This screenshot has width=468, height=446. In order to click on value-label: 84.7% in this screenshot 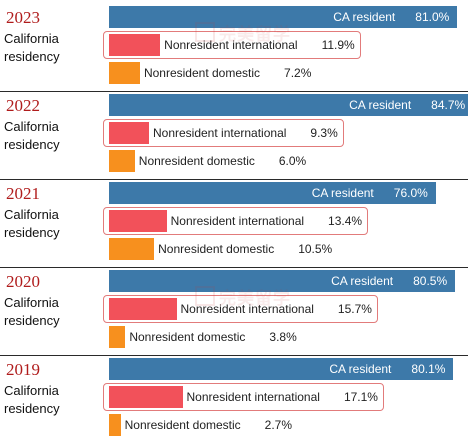, I will do `click(448, 105)`.